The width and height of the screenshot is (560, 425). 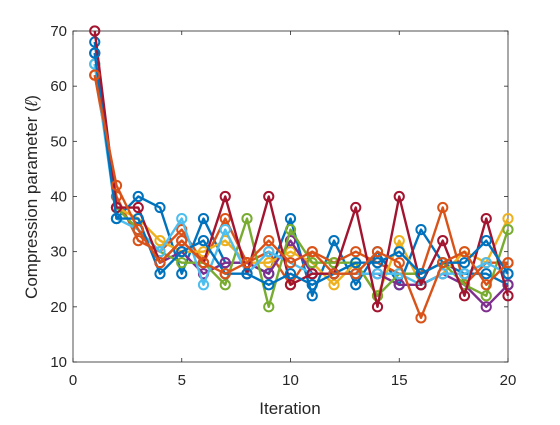 I want to click on y-axis-label-suffix: ), so click(x=31, y=98).